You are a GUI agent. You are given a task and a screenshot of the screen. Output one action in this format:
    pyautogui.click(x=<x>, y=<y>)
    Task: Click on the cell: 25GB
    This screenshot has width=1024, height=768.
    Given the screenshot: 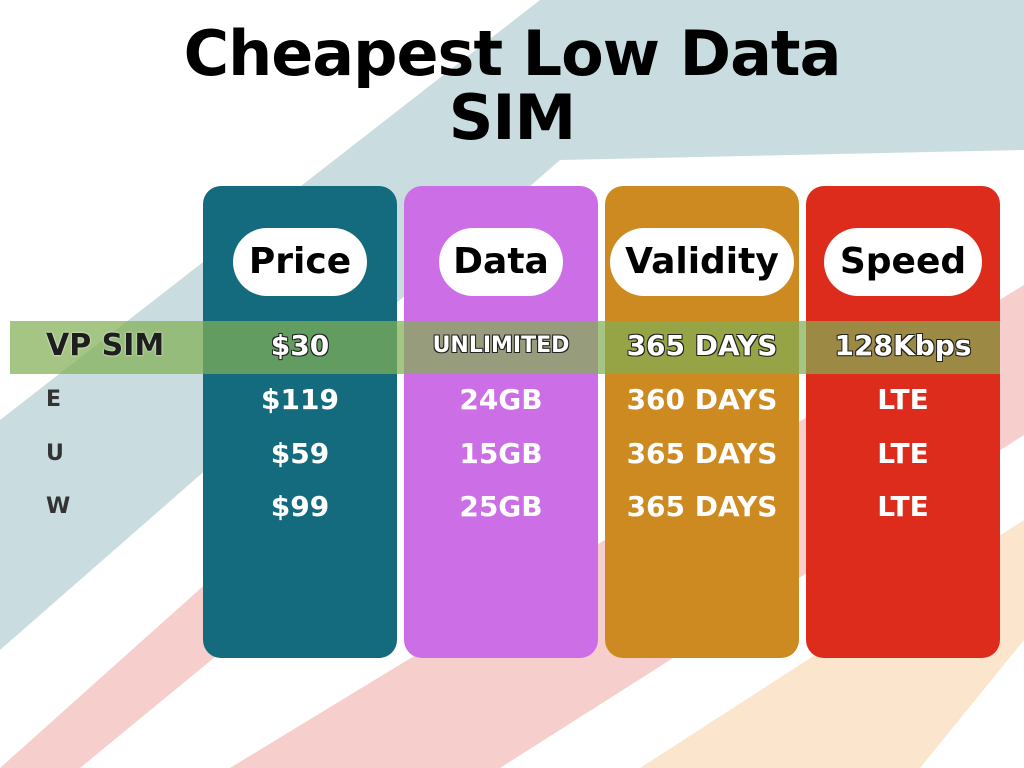 What is the action you would take?
    pyautogui.click(x=501, y=506)
    